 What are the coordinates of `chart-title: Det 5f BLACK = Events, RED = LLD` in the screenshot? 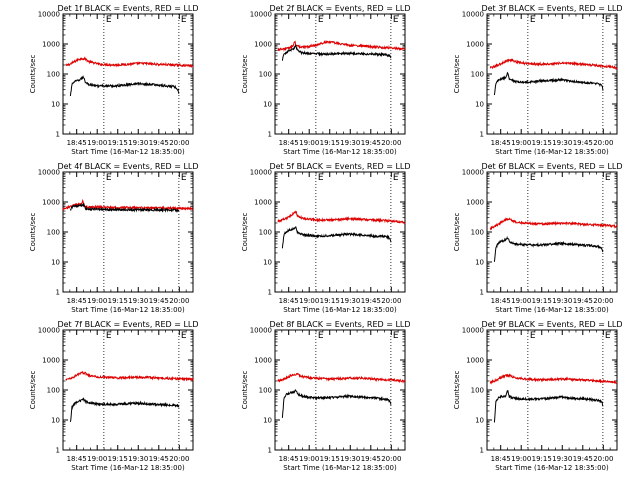 It's located at (339, 166).